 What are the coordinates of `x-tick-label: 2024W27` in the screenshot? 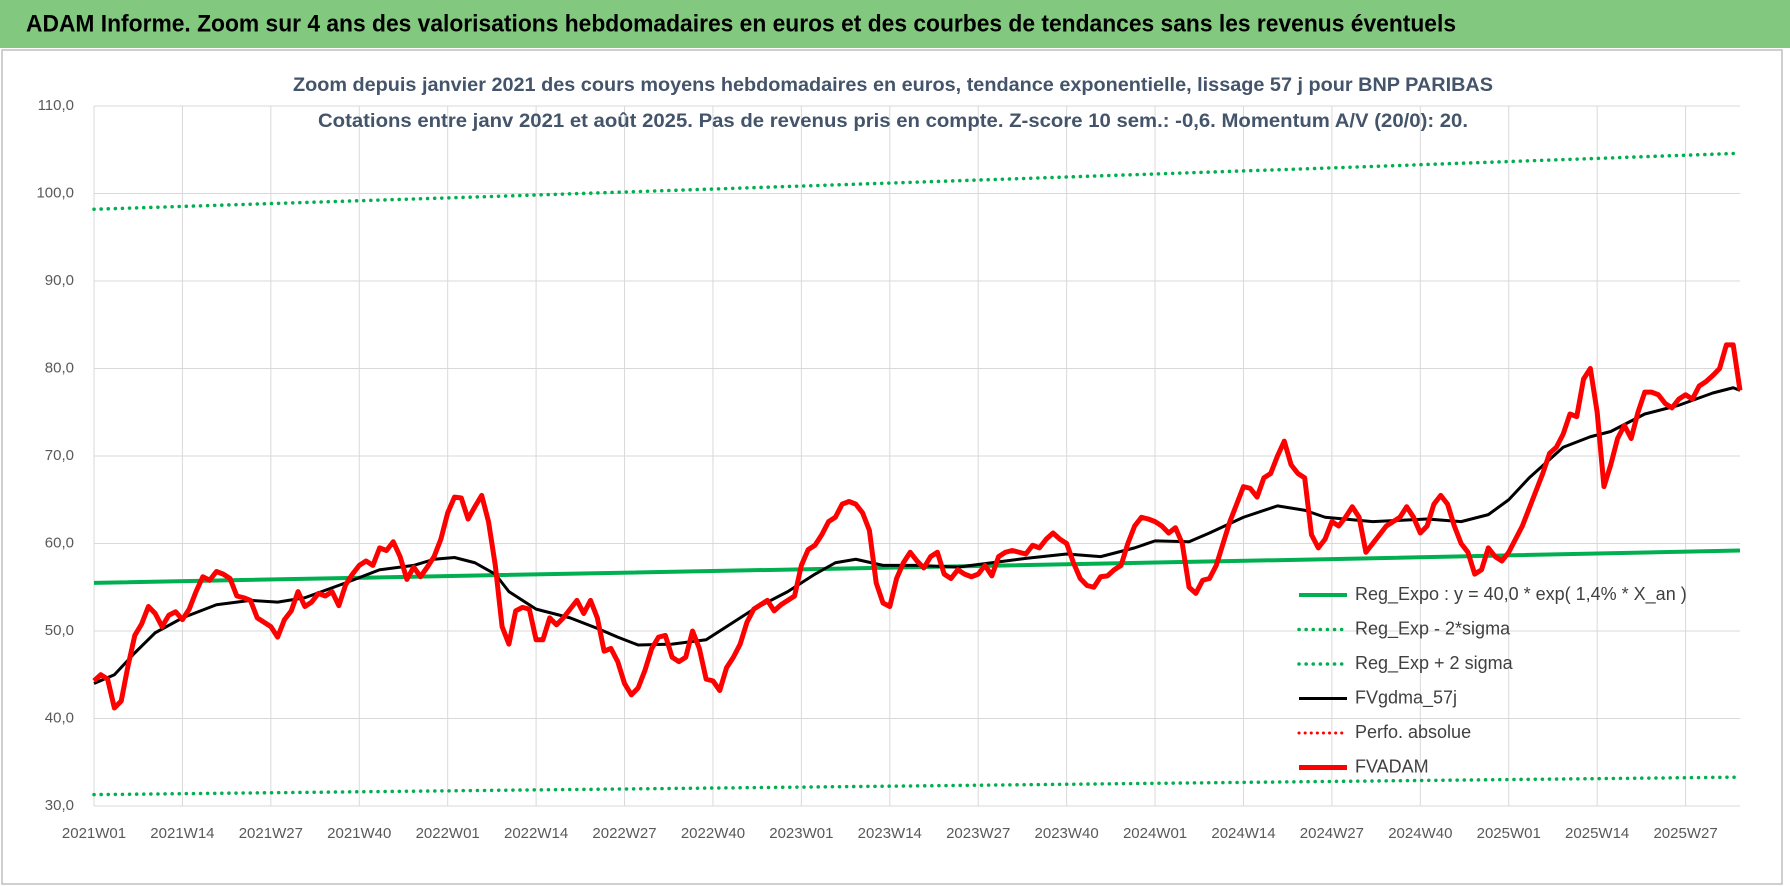 It's located at (1332, 833).